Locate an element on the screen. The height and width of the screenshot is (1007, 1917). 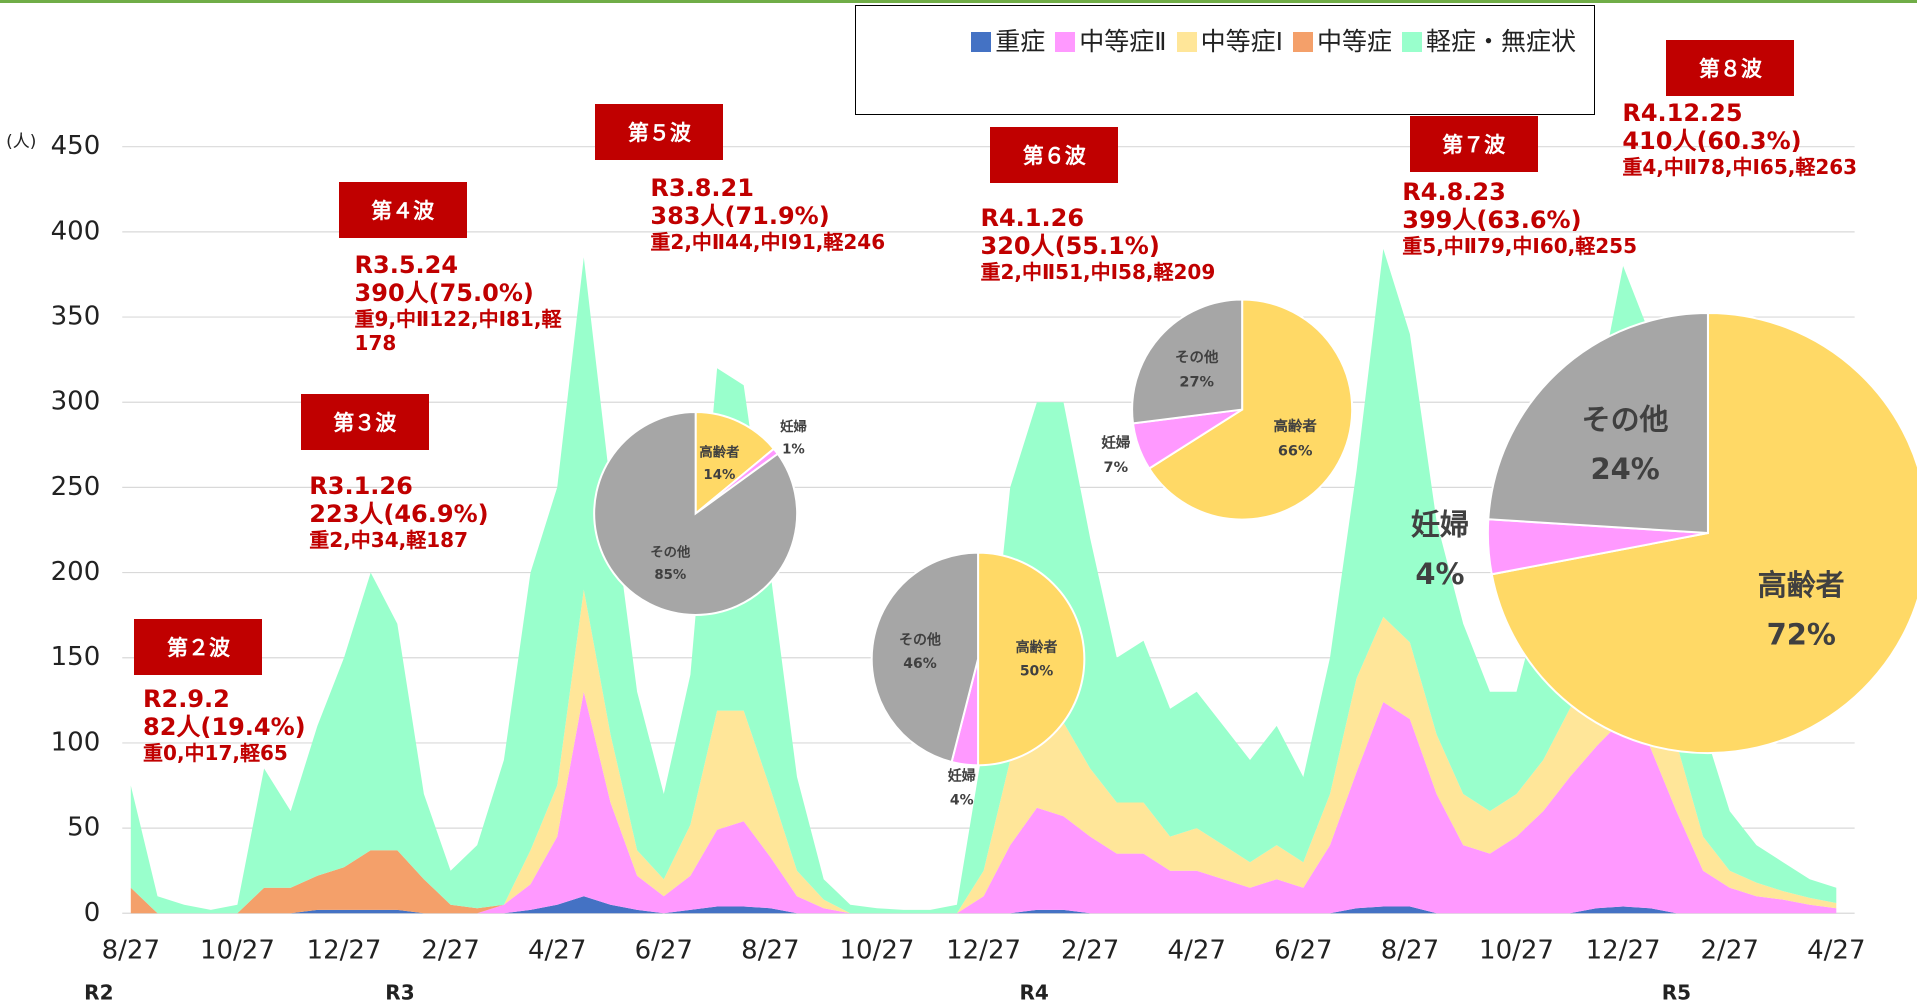
wave-note: R2.9.2 82人(19.4%) 重0,中17,軽65 is located at coordinates (224, 725).